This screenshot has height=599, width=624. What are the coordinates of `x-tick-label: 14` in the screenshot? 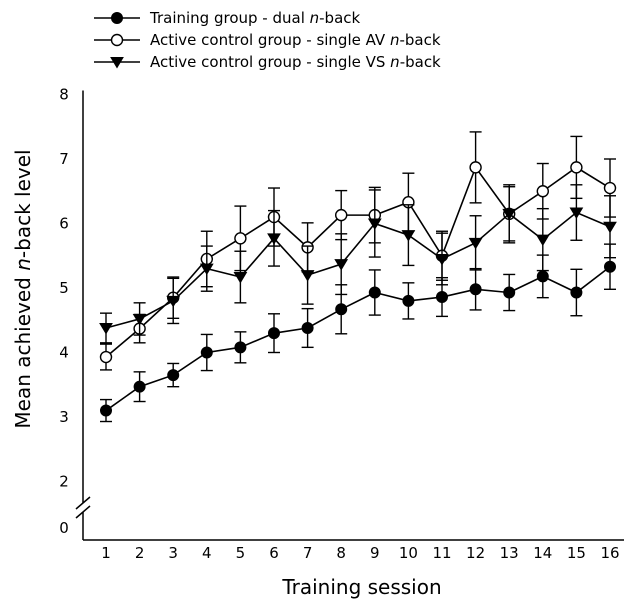 It's located at (542, 553).